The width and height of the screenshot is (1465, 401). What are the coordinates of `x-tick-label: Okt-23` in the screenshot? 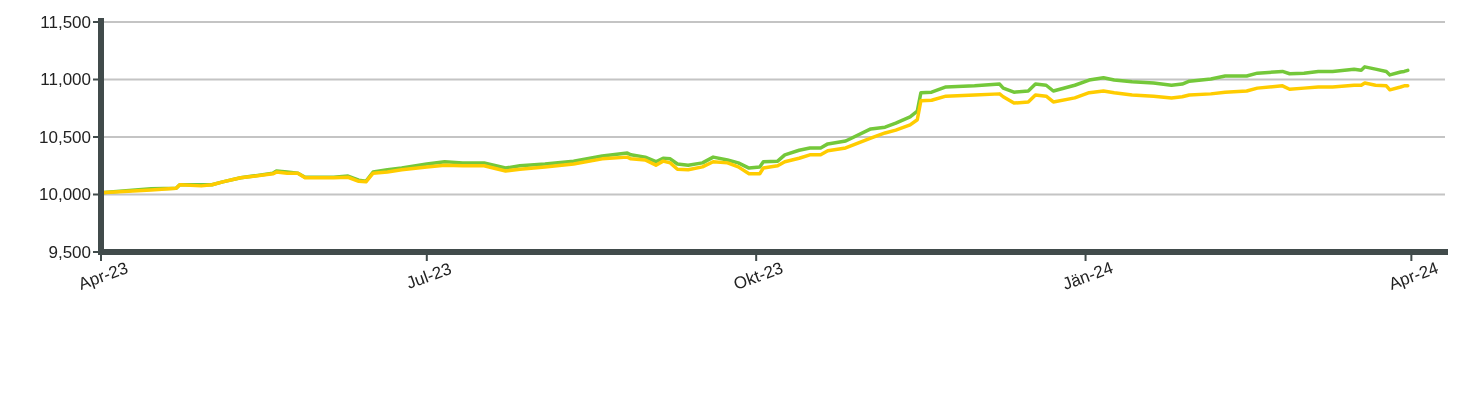 It's located at (758, 276).